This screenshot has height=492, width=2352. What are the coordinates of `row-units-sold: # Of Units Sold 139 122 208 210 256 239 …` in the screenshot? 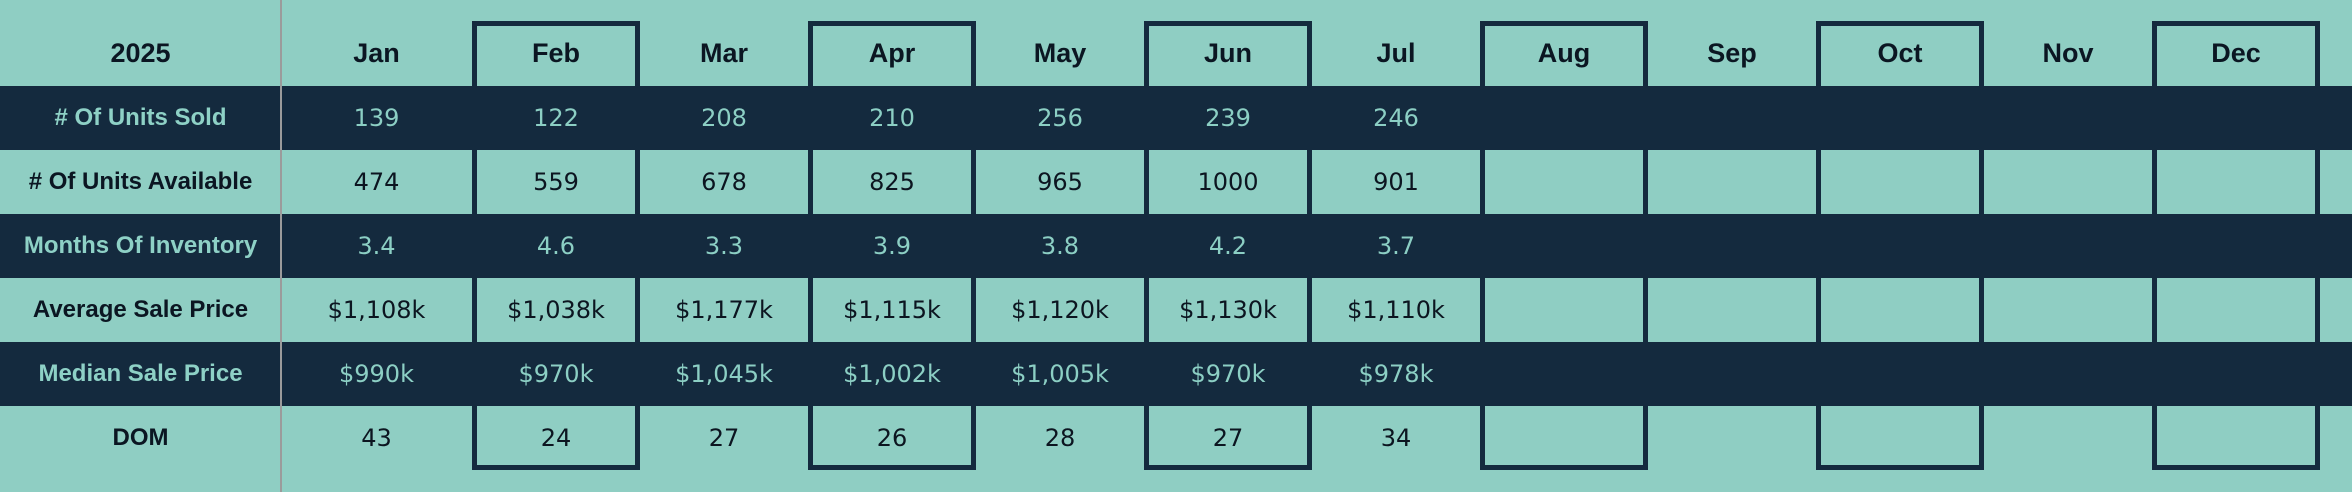 It's located at (1176, 118).